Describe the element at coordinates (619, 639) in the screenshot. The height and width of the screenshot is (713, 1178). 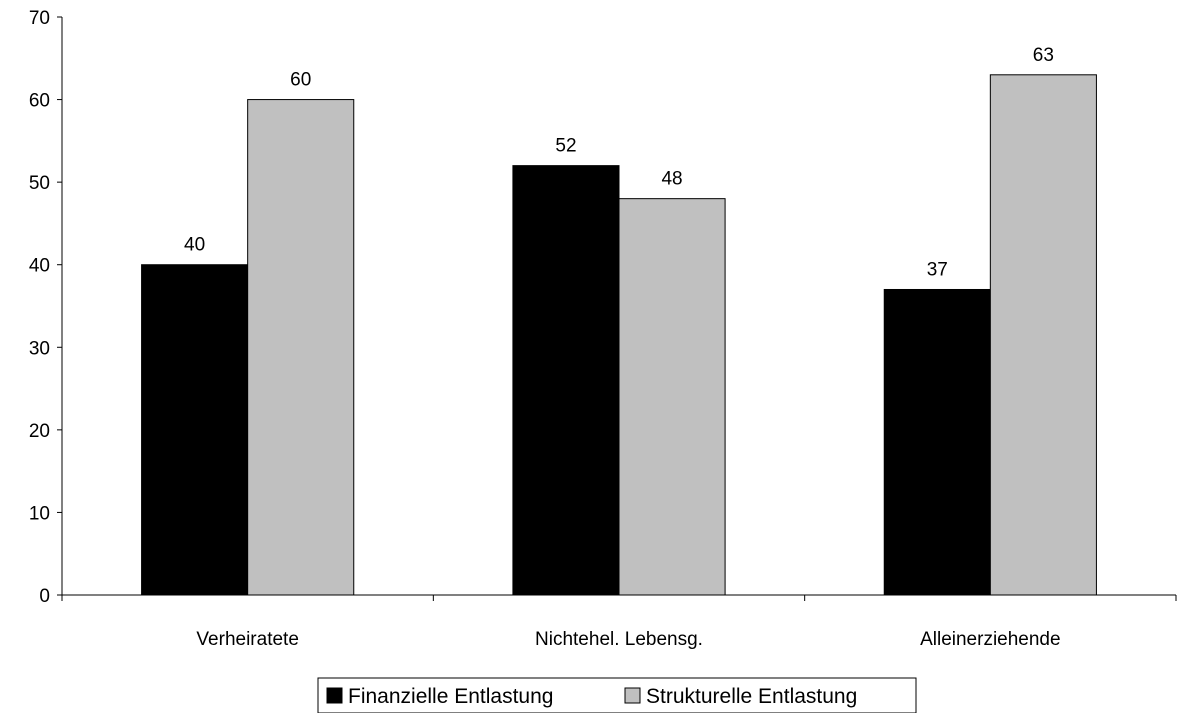
I see `x-category-label: Nichtehel. Lebensg.` at that location.